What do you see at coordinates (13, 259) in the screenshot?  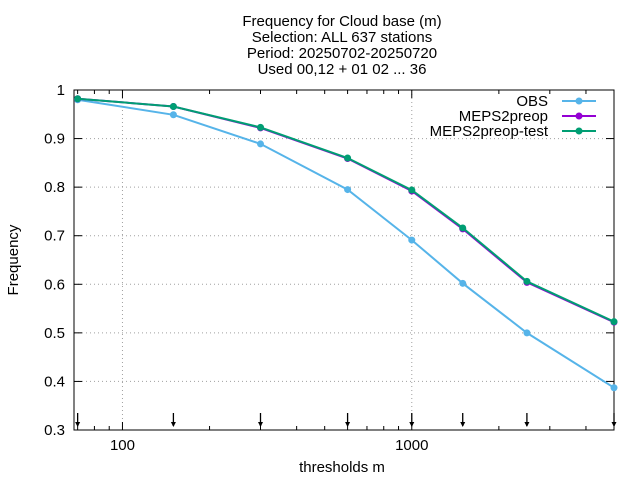 I see `y-axis-label: Frequency` at bounding box center [13, 259].